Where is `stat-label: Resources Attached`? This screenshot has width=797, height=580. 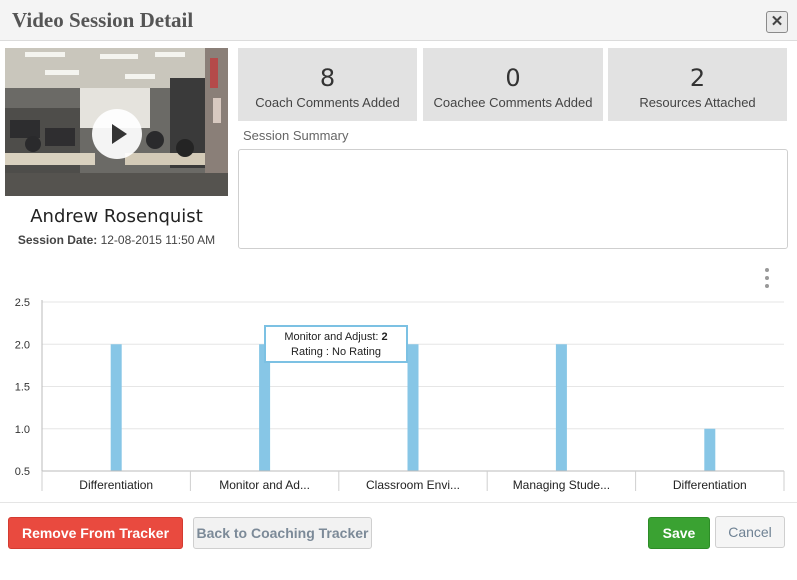
stat-label: Resources Attached is located at coordinates (697, 102).